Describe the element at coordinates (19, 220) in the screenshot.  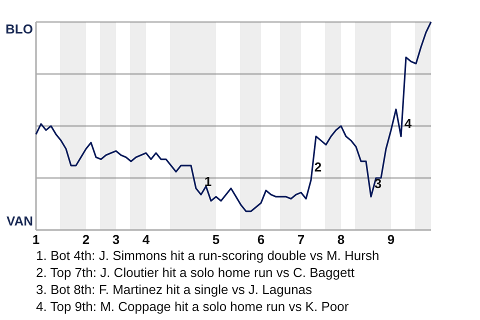
I see `text: VAN` at that location.